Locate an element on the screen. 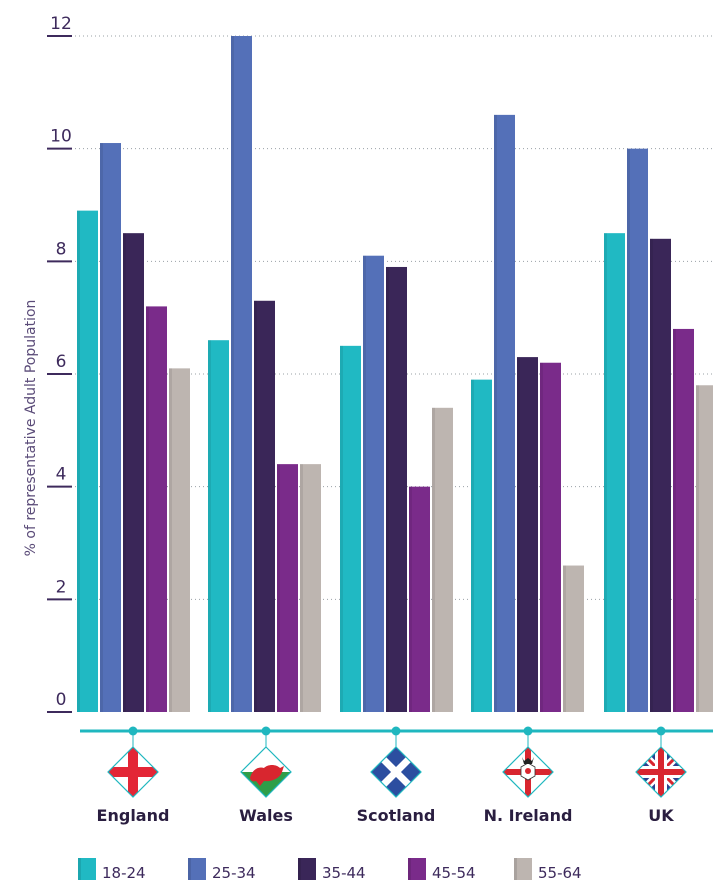 This screenshot has width=713, height=889. axis-marker-n-ireland is located at coordinates (528, 731).